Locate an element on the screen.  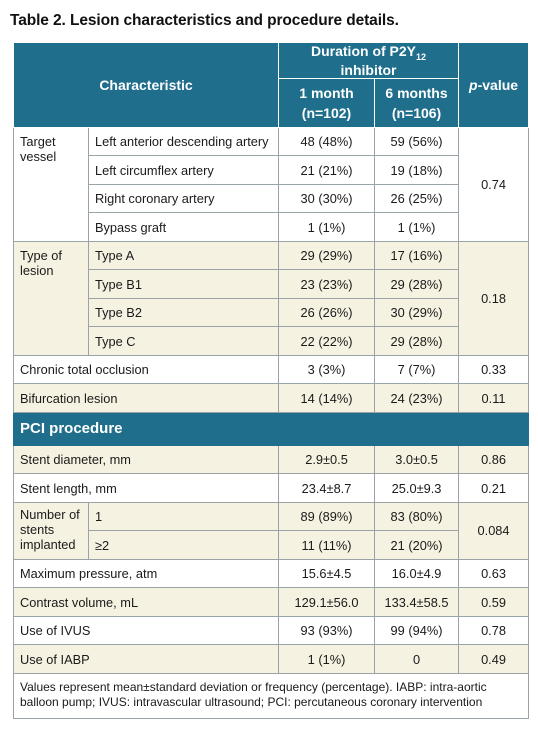
cell-pvalue: 0.21 is located at coordinates (494, 488).